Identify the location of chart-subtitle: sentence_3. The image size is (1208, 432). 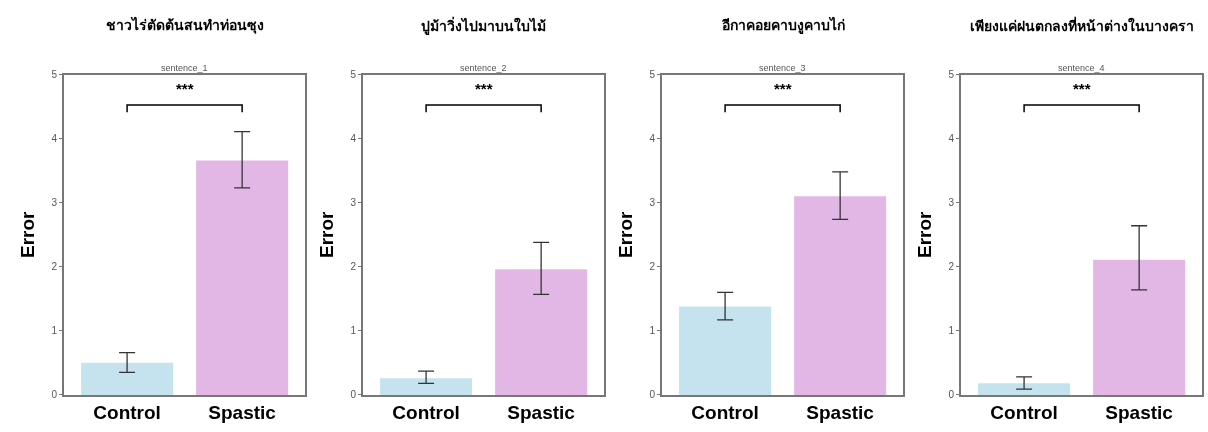
(782, 68).